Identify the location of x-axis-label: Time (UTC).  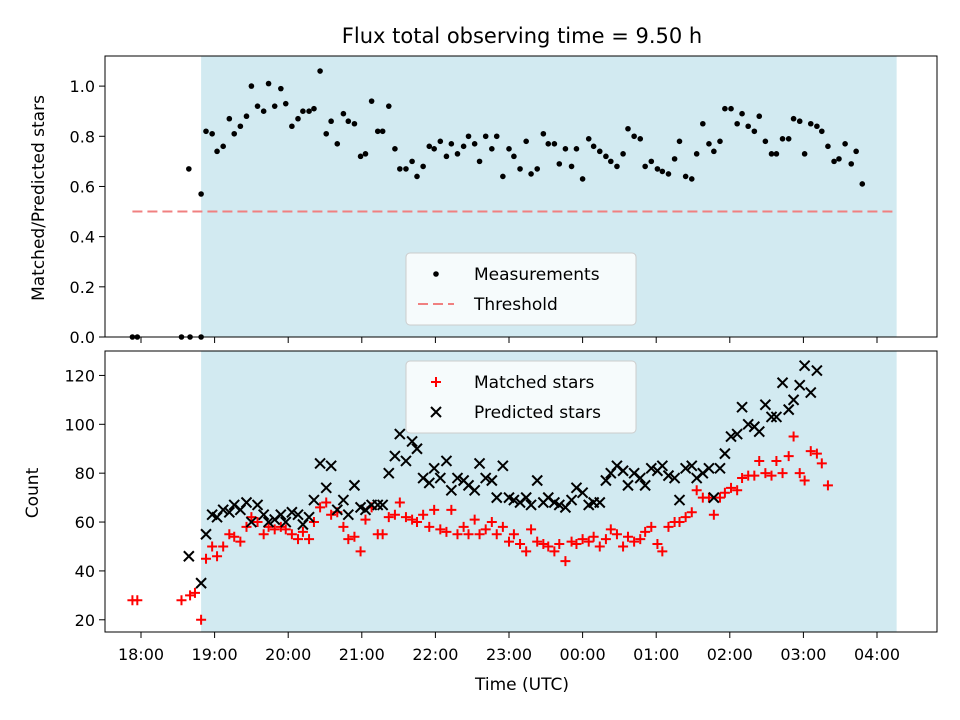
(521, 685).